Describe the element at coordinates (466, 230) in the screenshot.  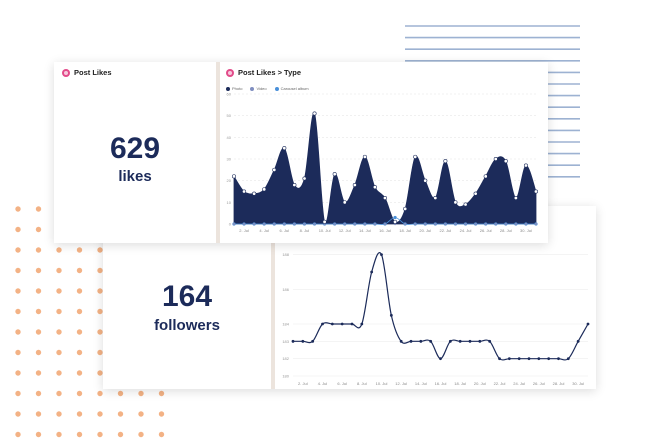
I see `x-tick-label: 24. Jul` at that location.